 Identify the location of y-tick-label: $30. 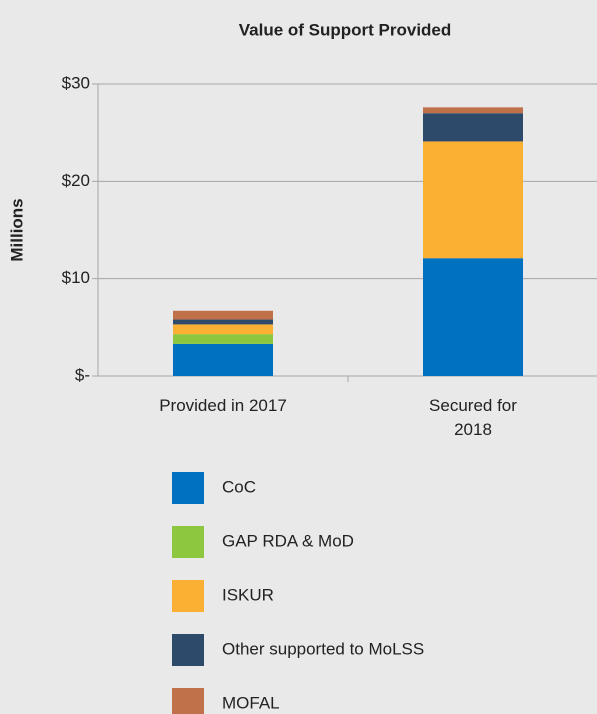
(76, 82).